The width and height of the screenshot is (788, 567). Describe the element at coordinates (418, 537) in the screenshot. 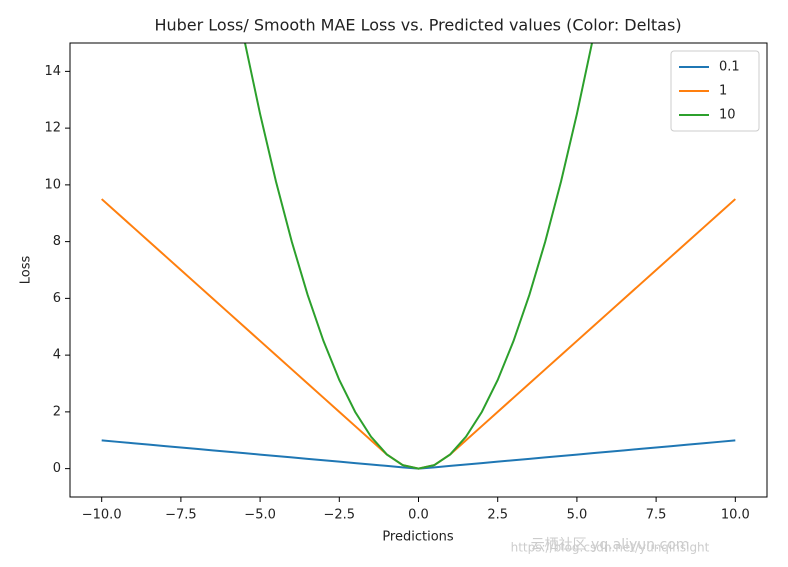

I see `x-axis-label: Predictions` at that location.